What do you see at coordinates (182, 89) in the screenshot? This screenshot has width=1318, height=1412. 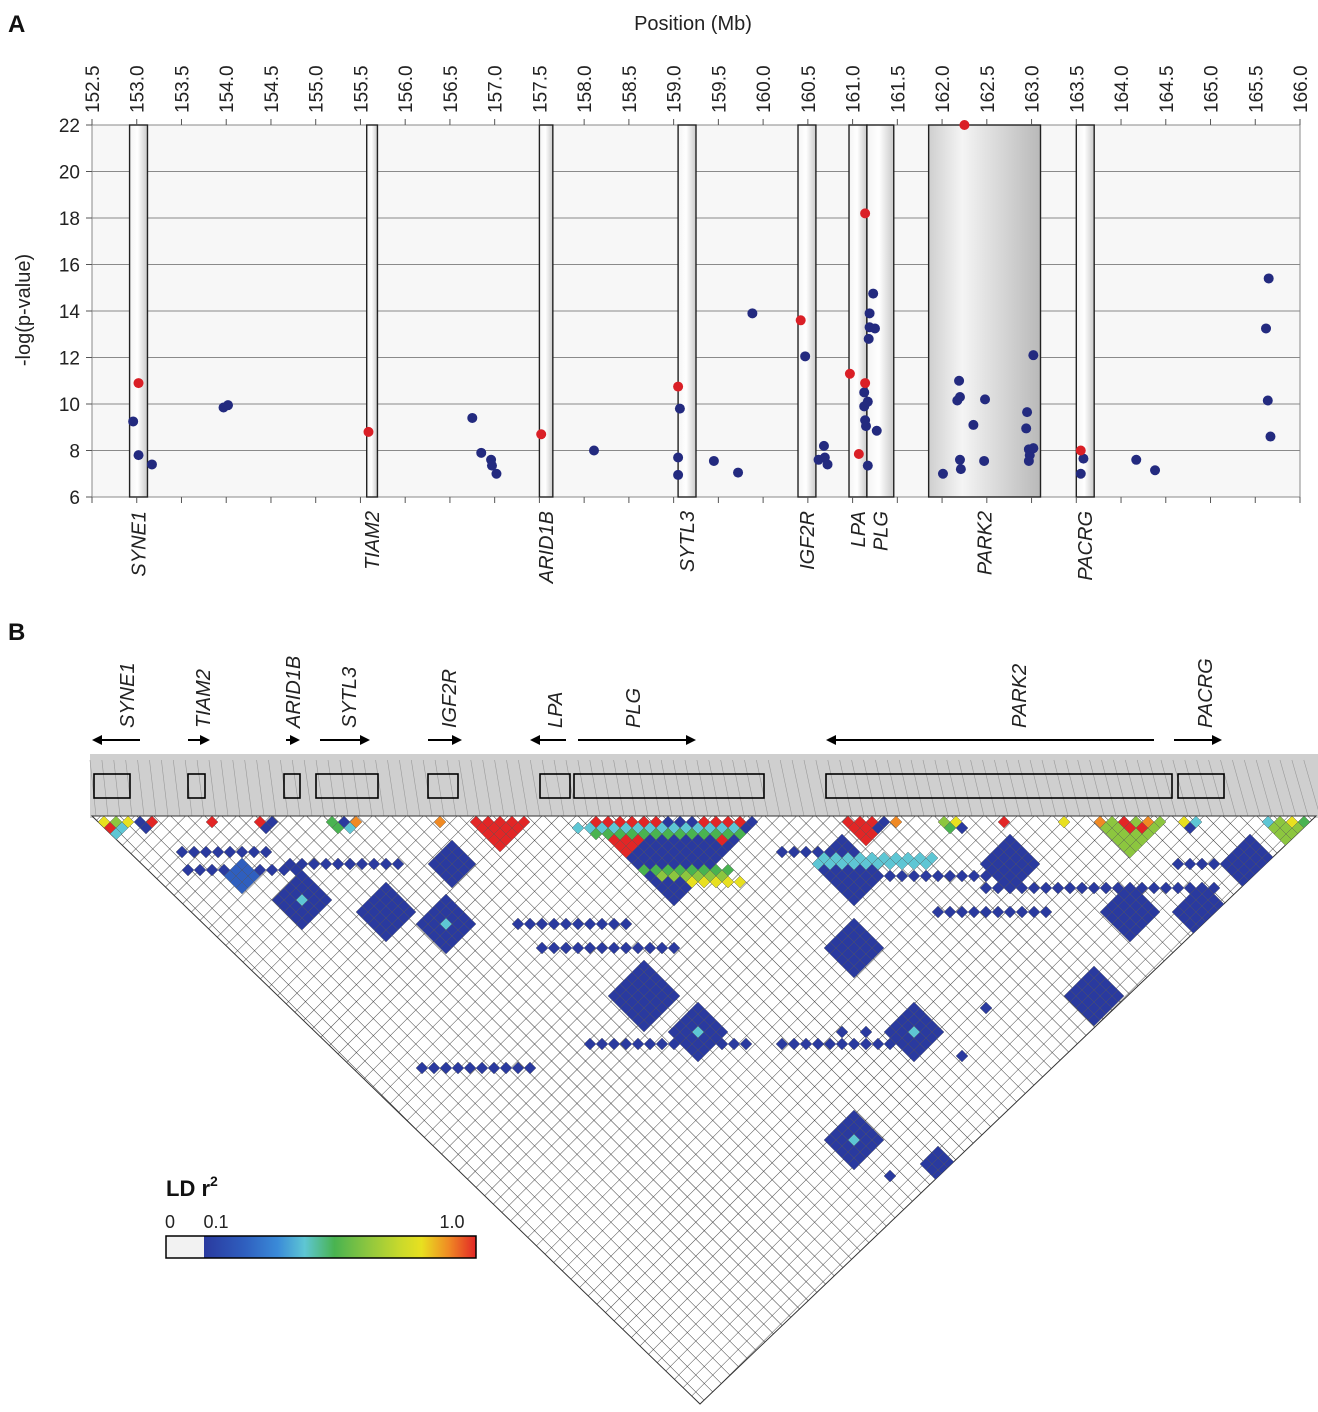 I see `x-tick-label: 153.5` at bounding box center [182, 89].